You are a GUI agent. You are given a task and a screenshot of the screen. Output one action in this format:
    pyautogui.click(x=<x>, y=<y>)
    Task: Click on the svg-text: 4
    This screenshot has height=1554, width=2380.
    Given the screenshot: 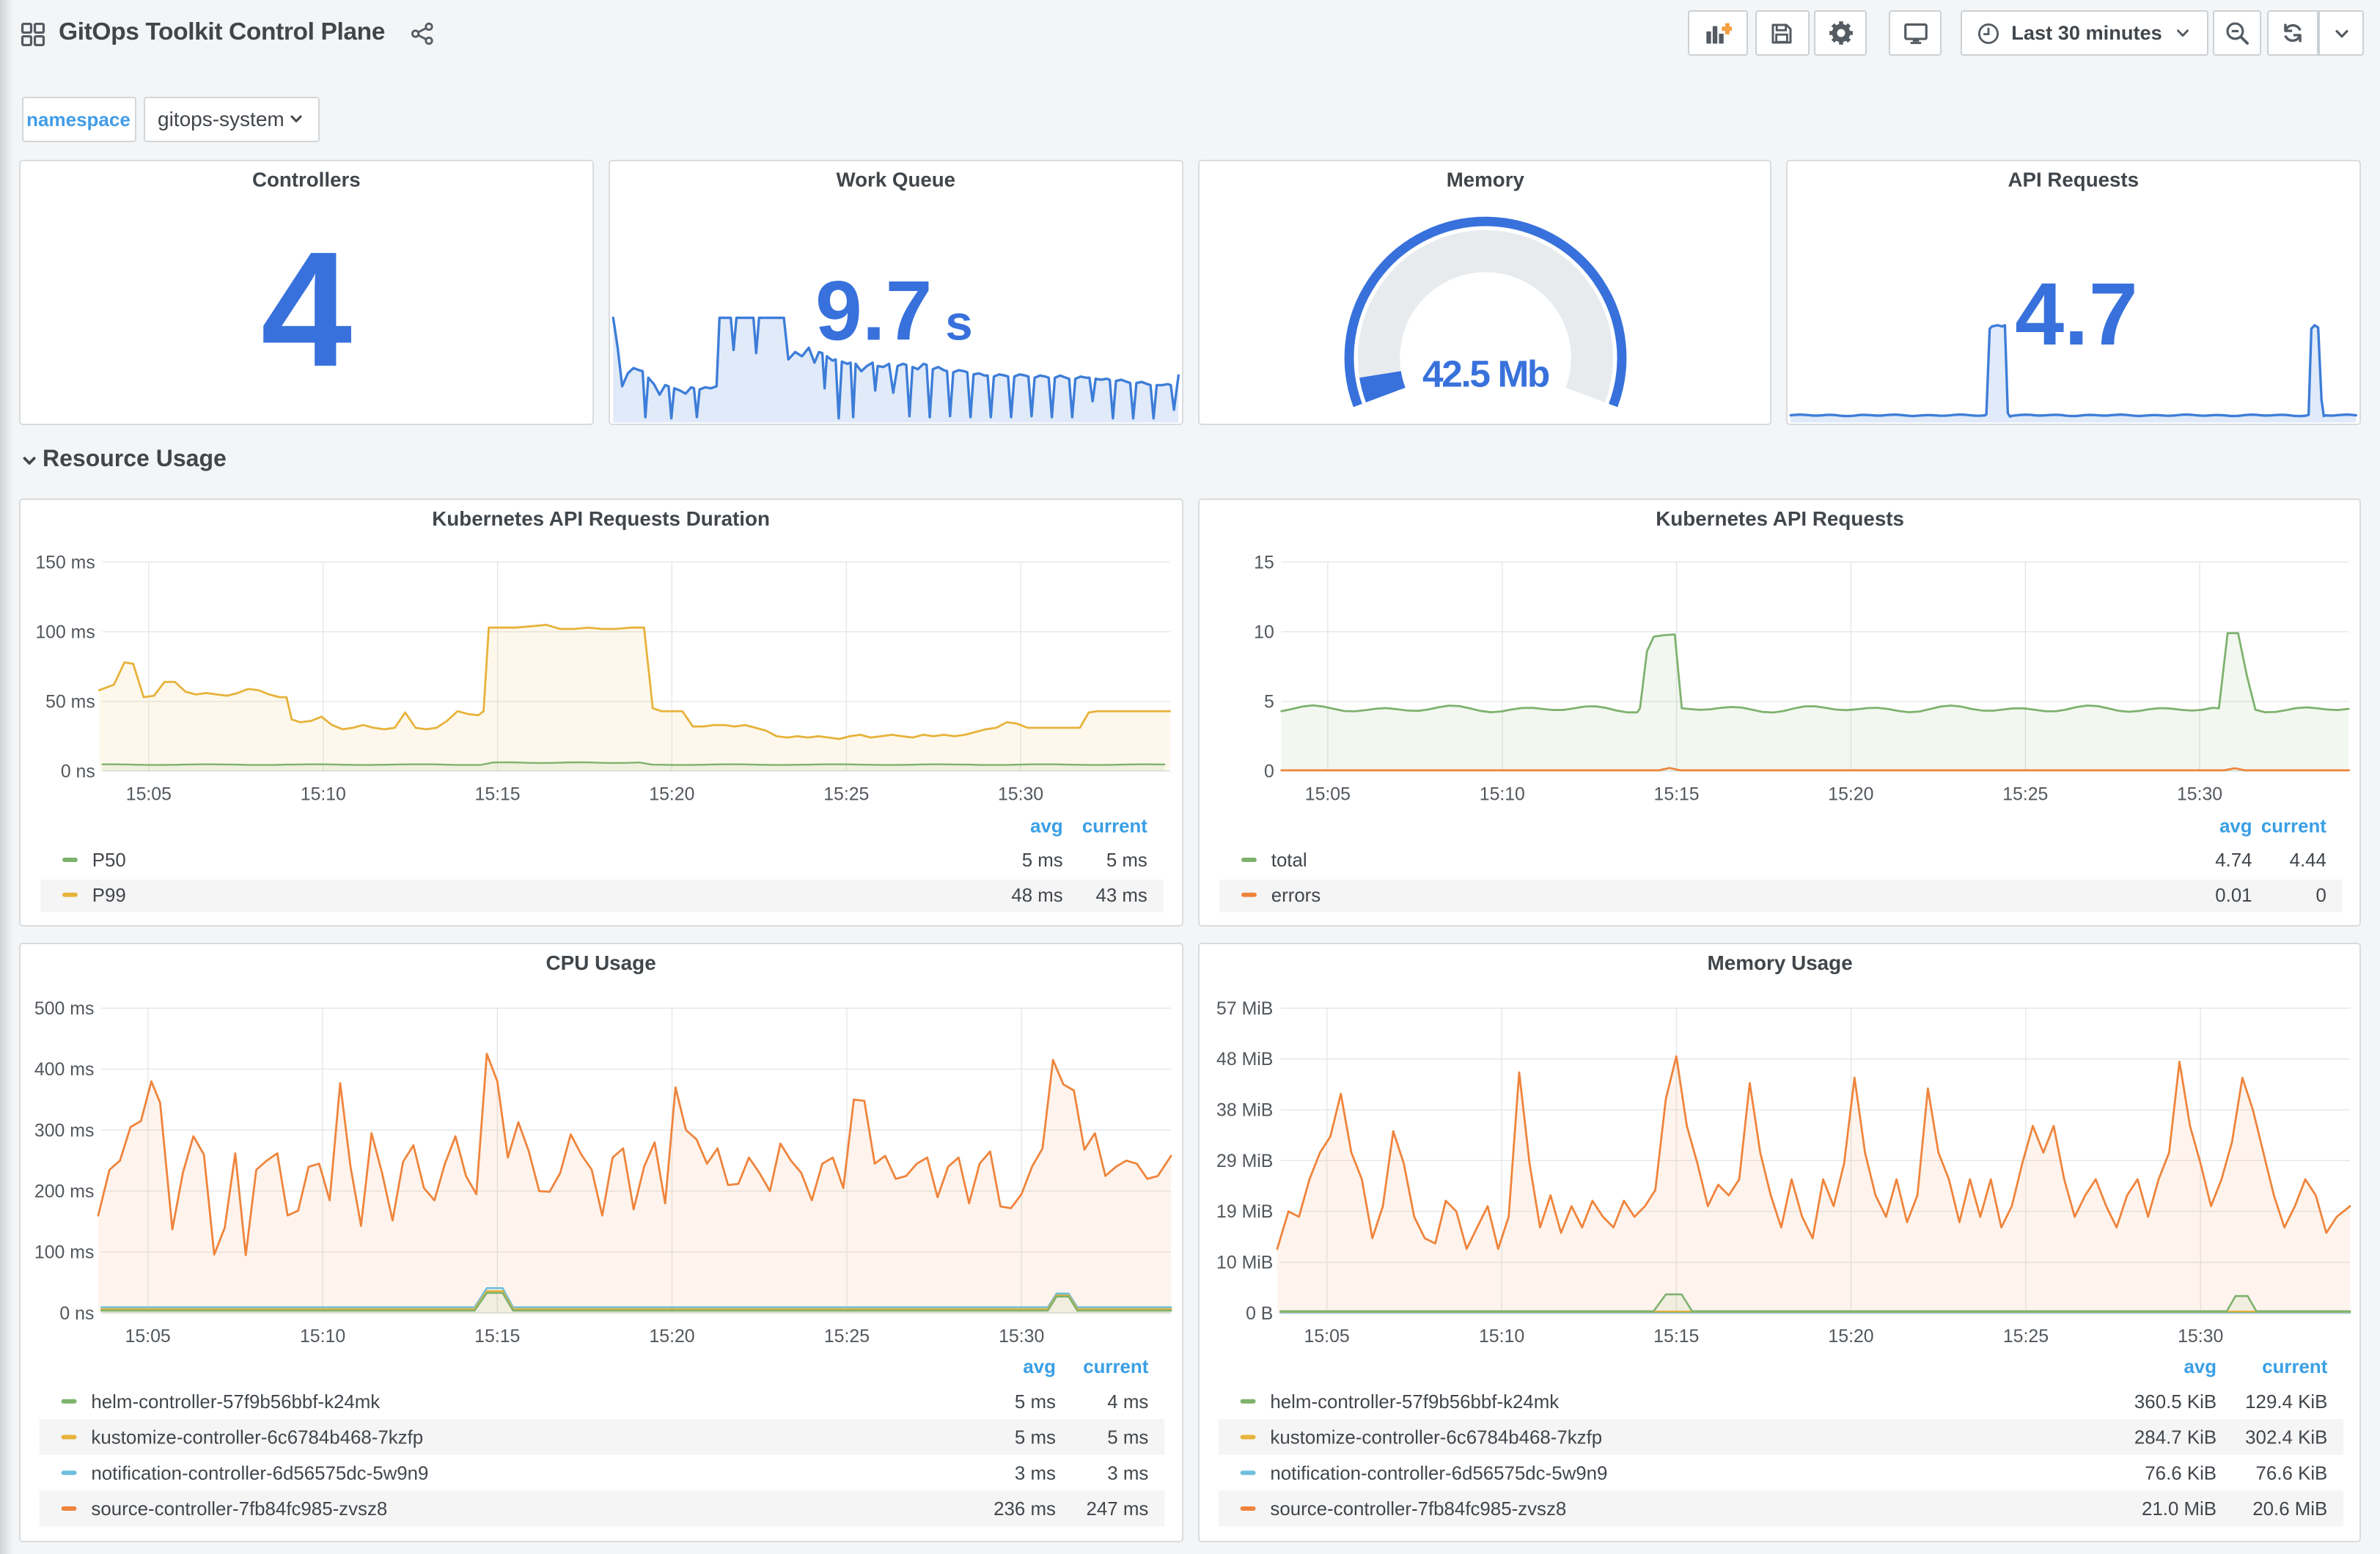 What is the action you would take?
    pyautogui.click(x=306, y=309)
    